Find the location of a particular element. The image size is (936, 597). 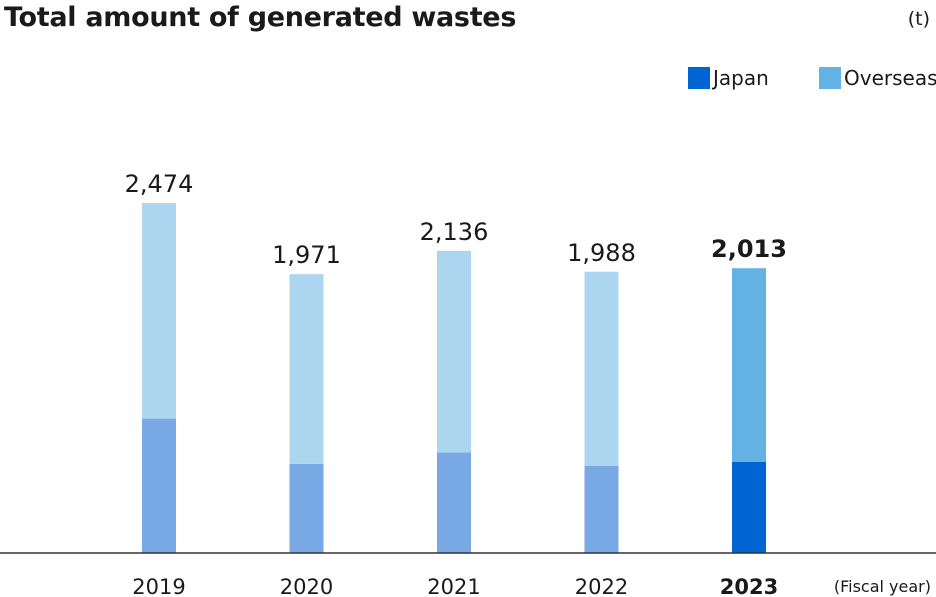

bar-overseas-2021 is located at coordinates (454, 351).